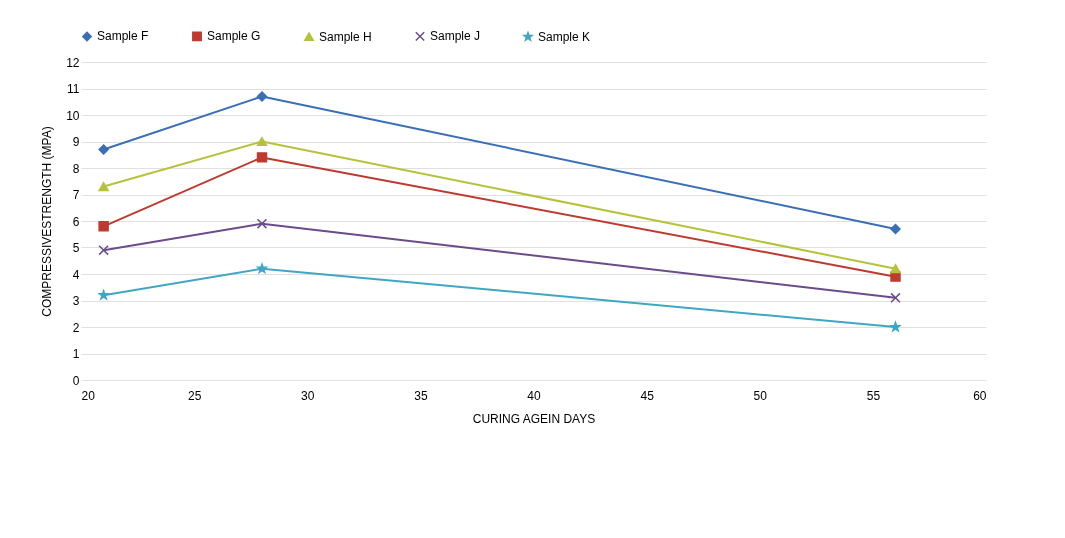 The image size is (1065, 538). I want to click on x-tick-label: 60, so click(980, 395).